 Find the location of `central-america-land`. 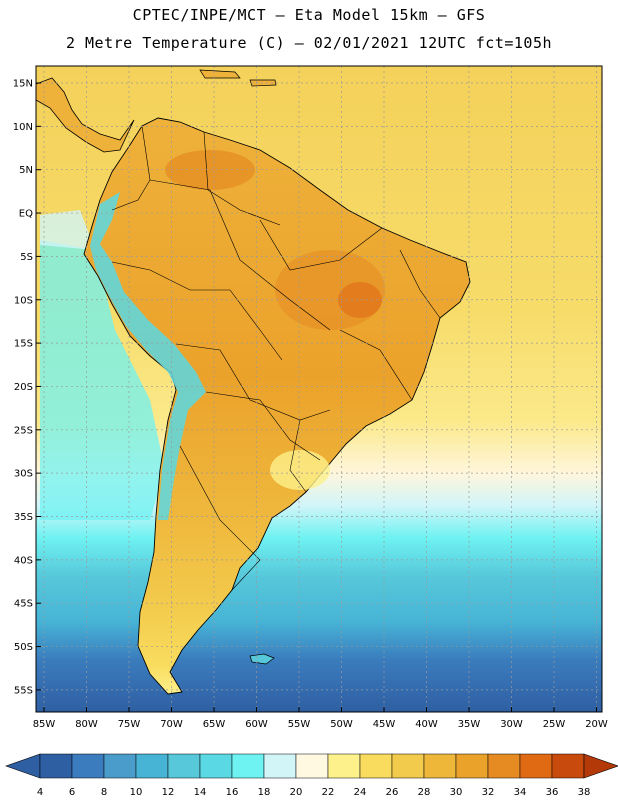

central-america-land is located at coordinates (85, 115).